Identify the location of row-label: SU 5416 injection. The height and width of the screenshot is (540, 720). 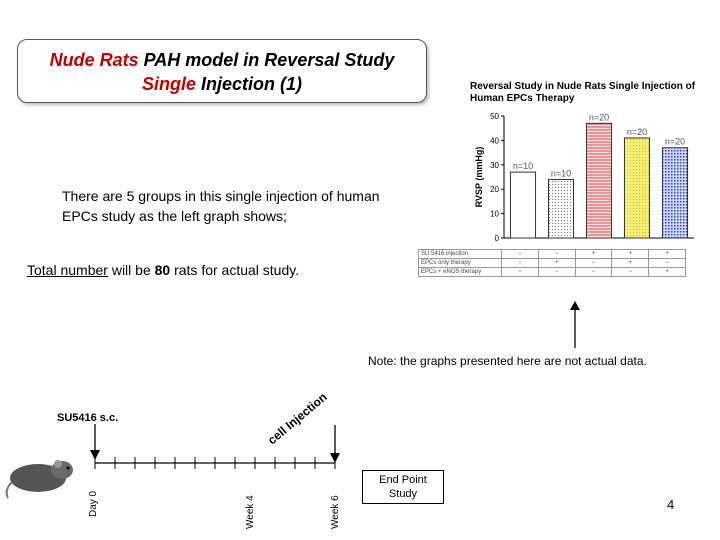
(460, 254).